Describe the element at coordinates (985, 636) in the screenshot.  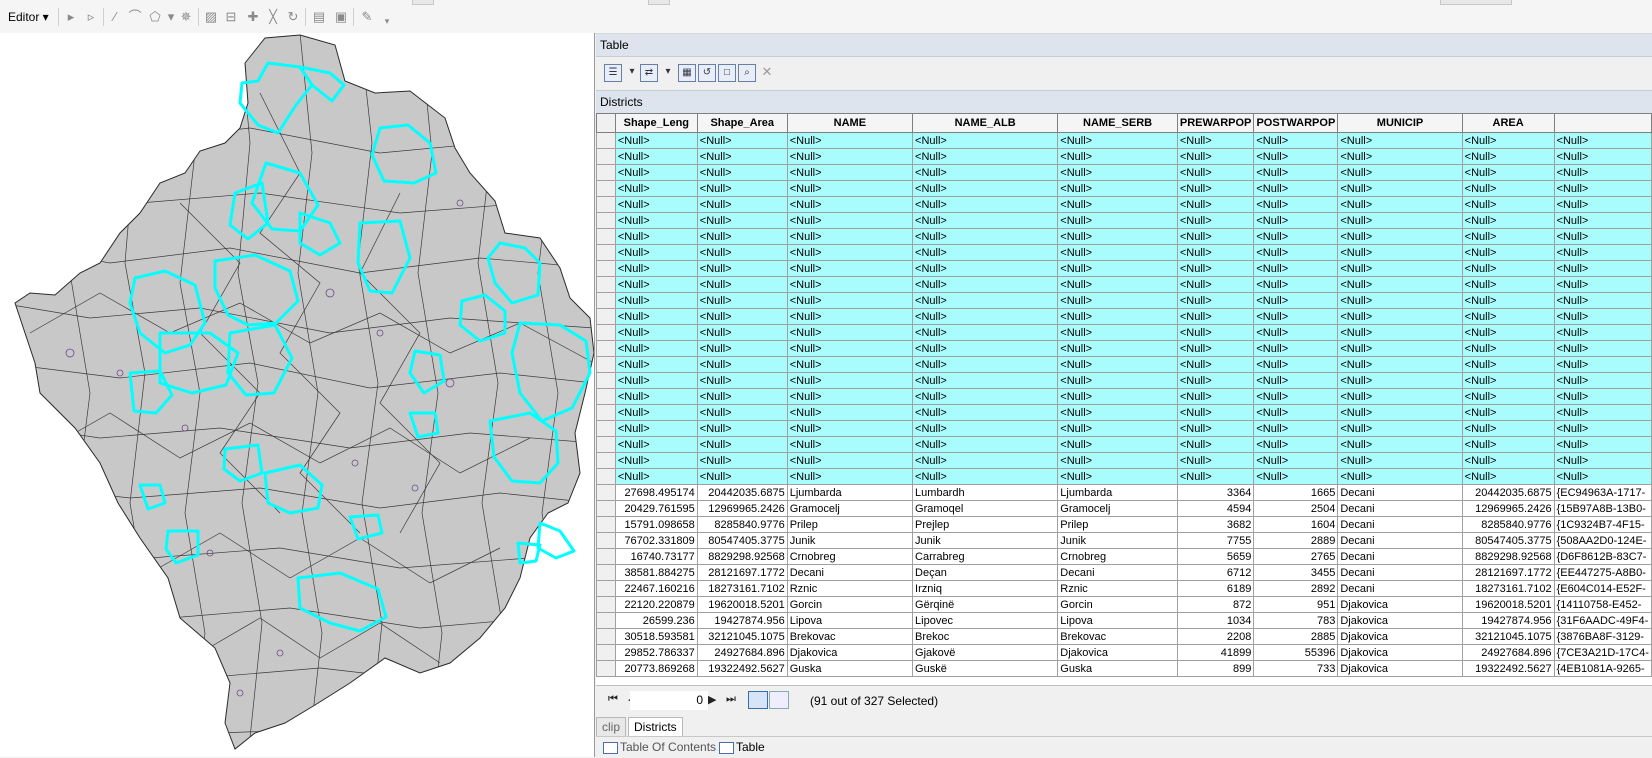
I see `table-cell: Brekoc` at that location.